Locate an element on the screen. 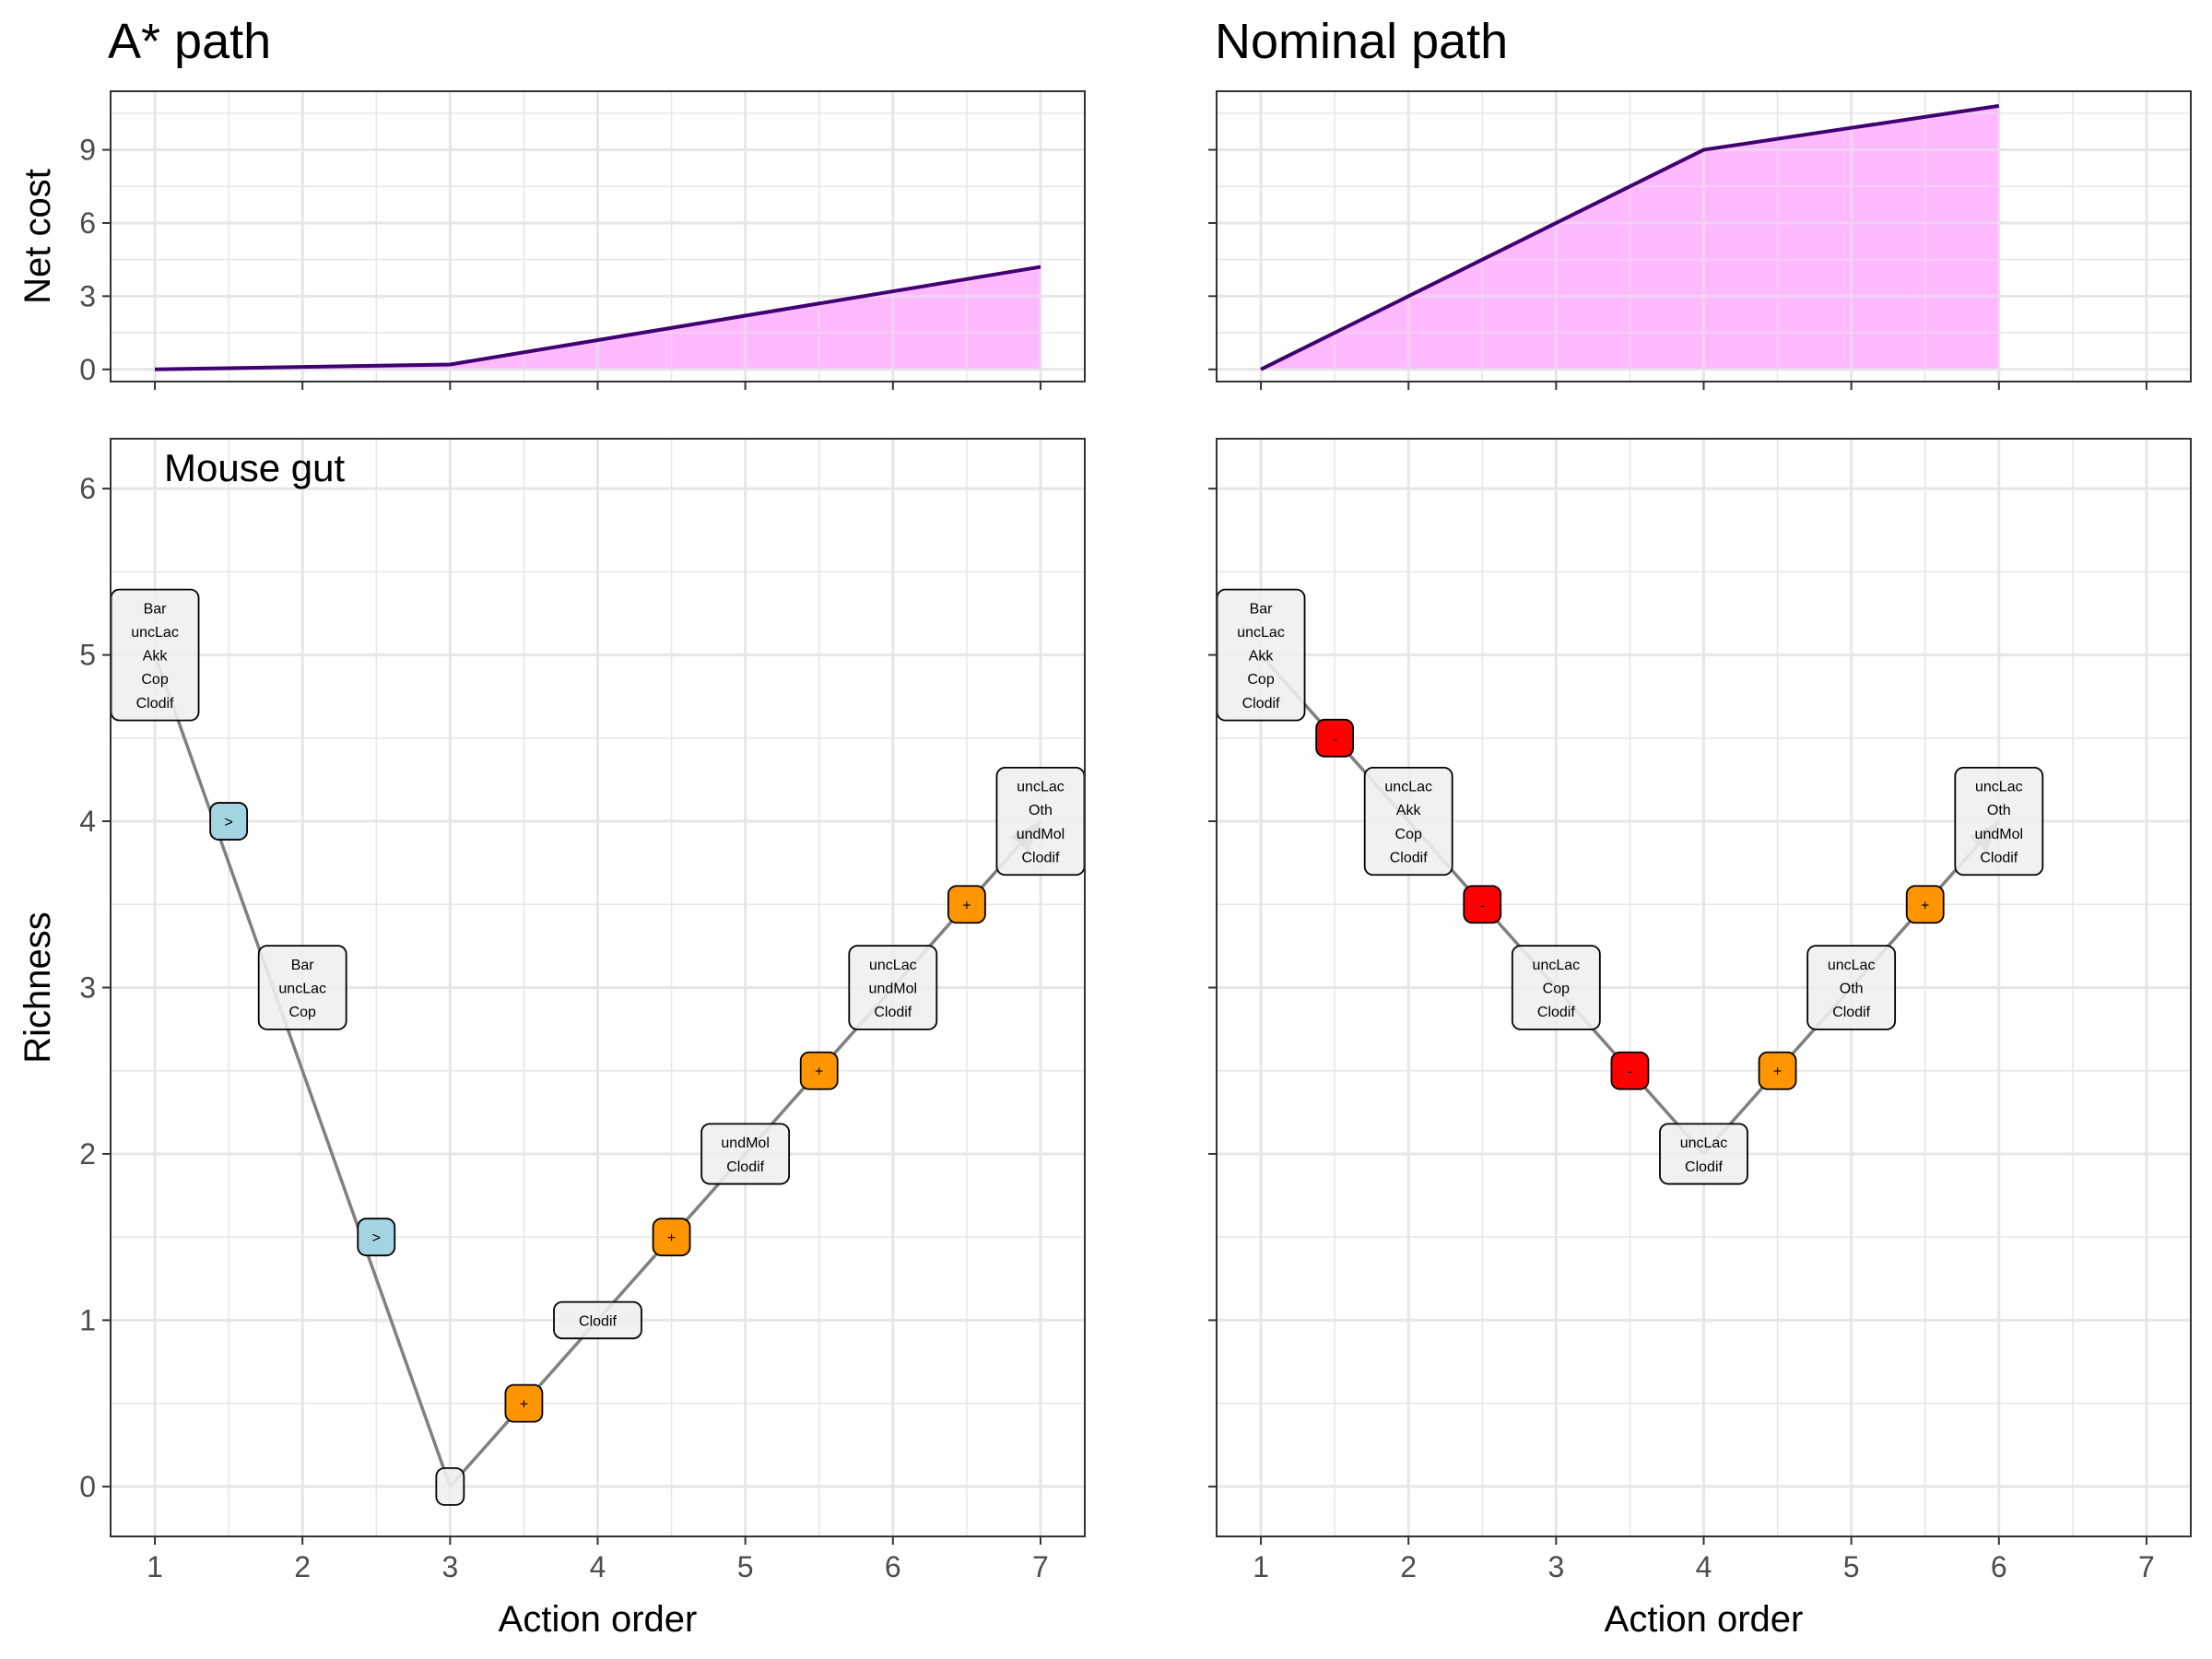  nominal-node-label: - is located at coordinates (1482, 905).